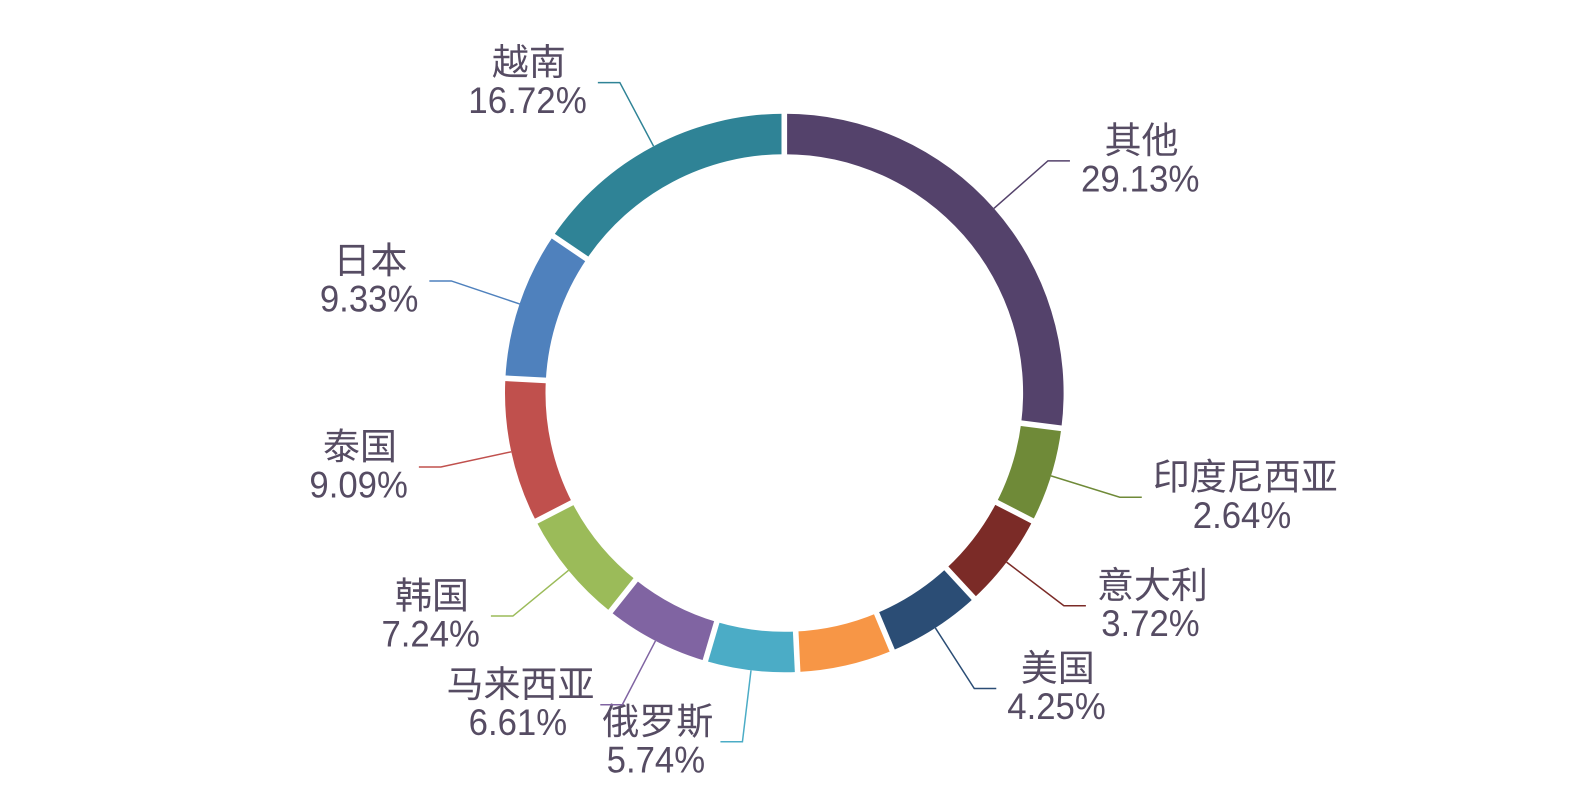 The width and height of the screenshot is (1570, 787). I want to click on svg-text: 9.33%, so click(369, 298).